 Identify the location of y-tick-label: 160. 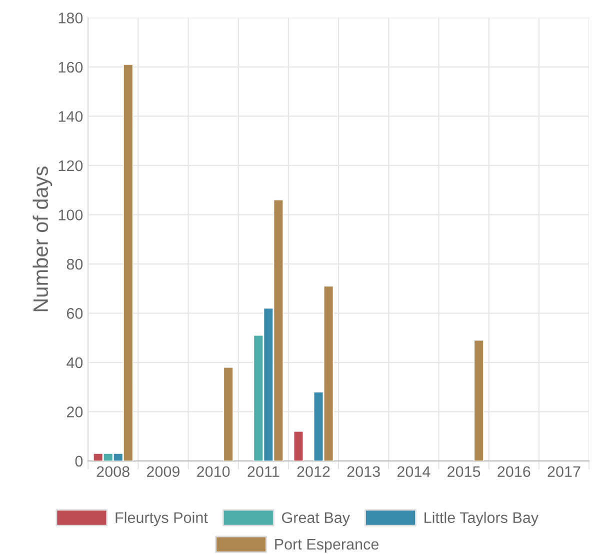
(70, 67).